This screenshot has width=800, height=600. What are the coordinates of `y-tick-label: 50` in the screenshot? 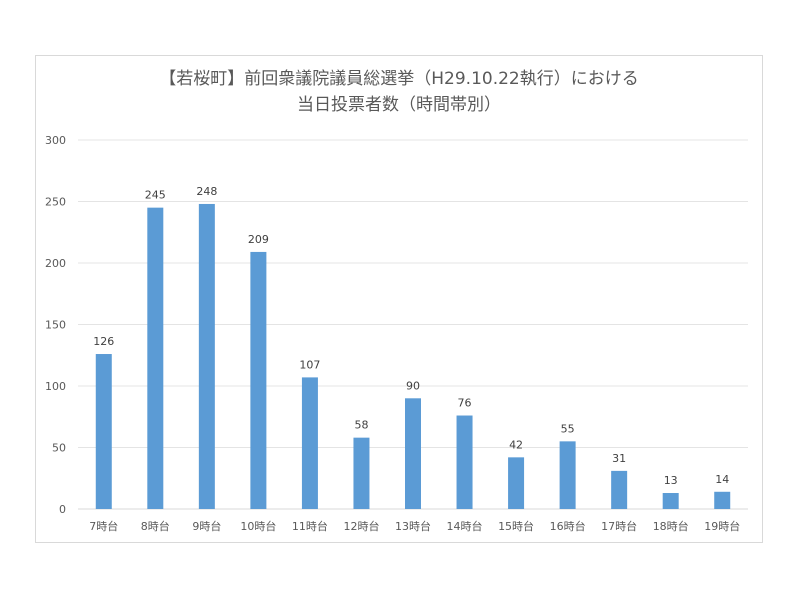 It's located at (59, 448).